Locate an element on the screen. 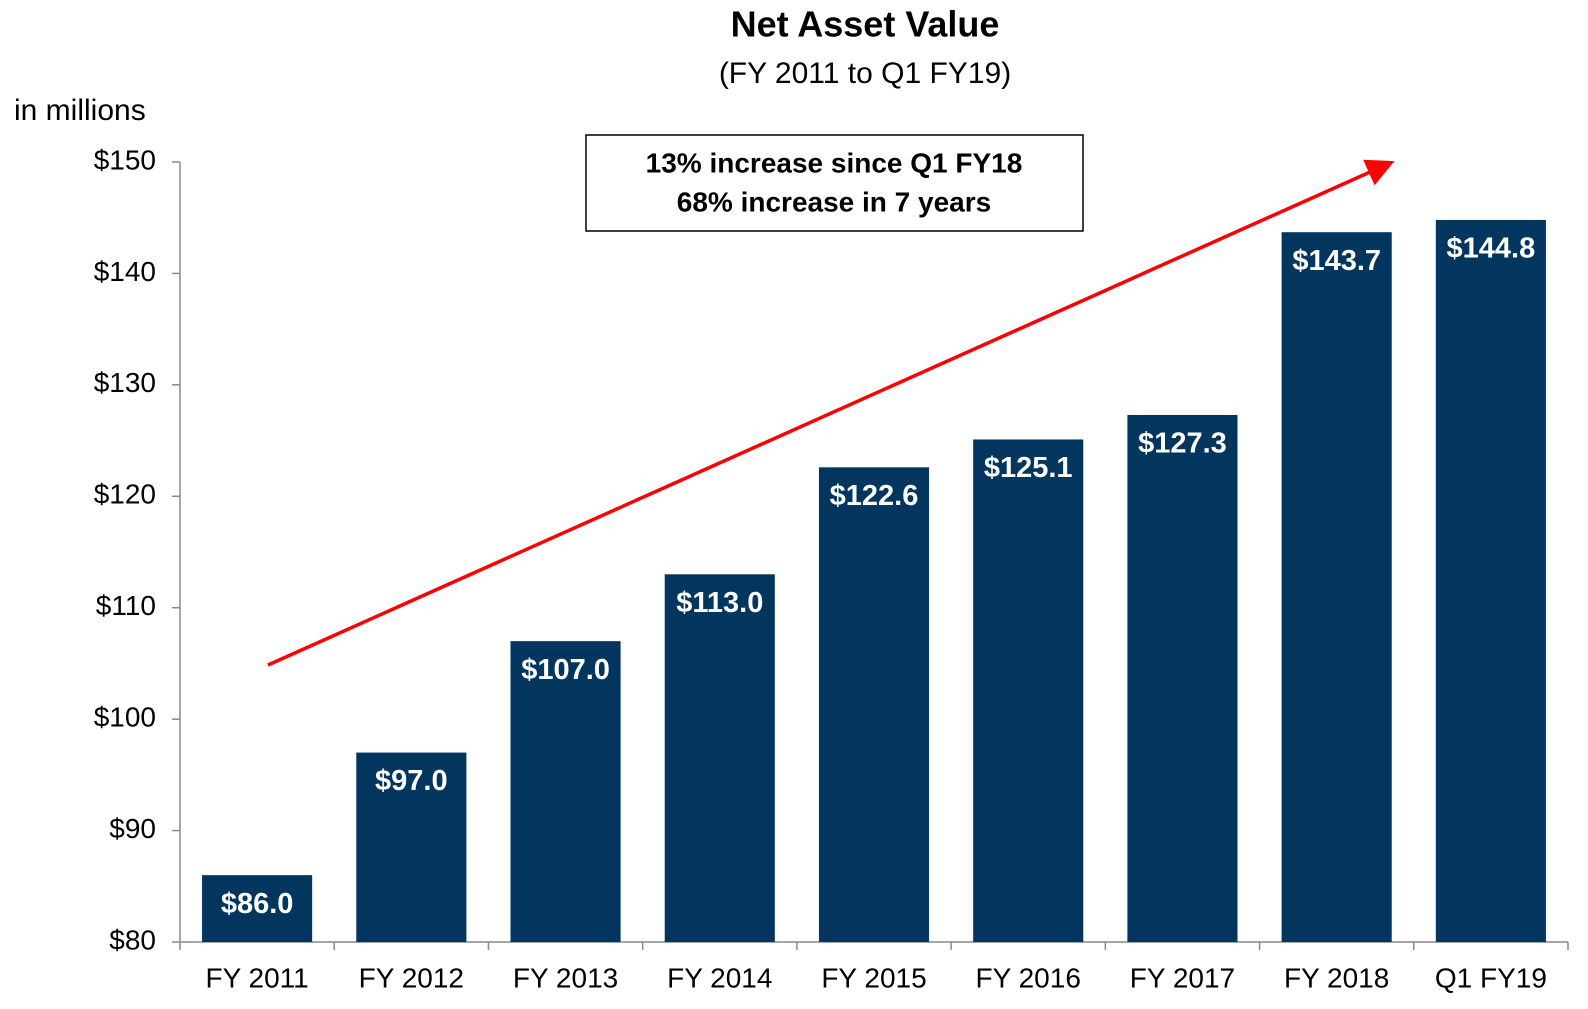  x-tick-label: FY 2015 is located at coordinates (873, 977).